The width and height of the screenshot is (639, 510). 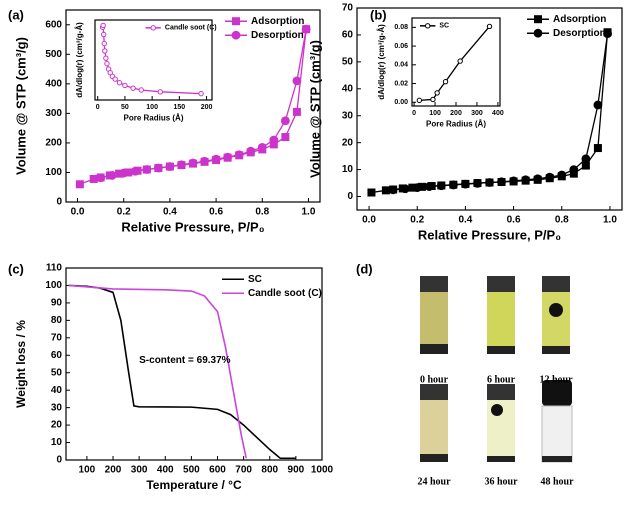 What do you see at coordinates (243, 470) in the screenshot?
I see `x-tick-label: 700` at bounding box center [243, 470].